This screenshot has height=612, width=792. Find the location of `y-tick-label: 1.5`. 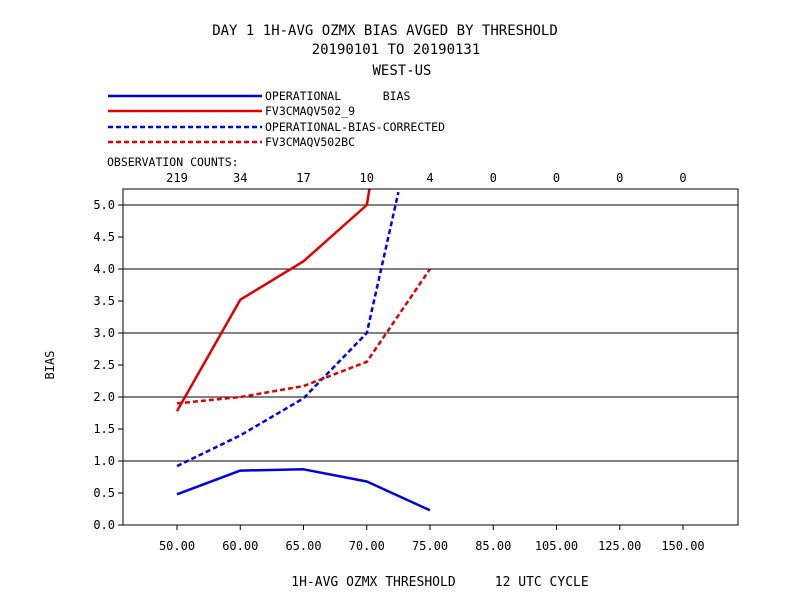

y-tick-label: 1.5 is located at coordinates (104, 429).